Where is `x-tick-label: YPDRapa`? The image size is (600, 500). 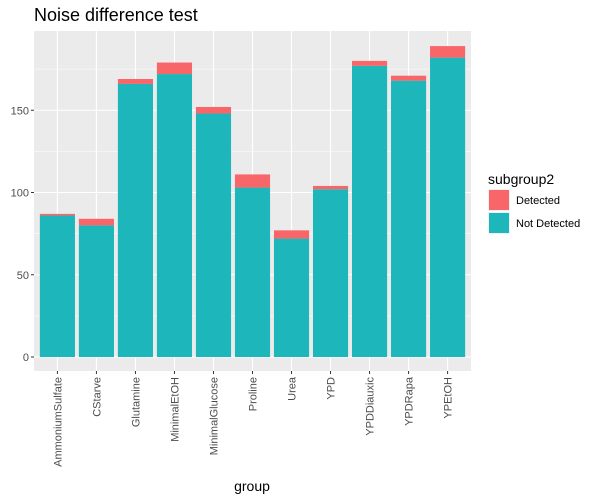 x-tick-label: YPDRapa is located at coordinates (410, 401).